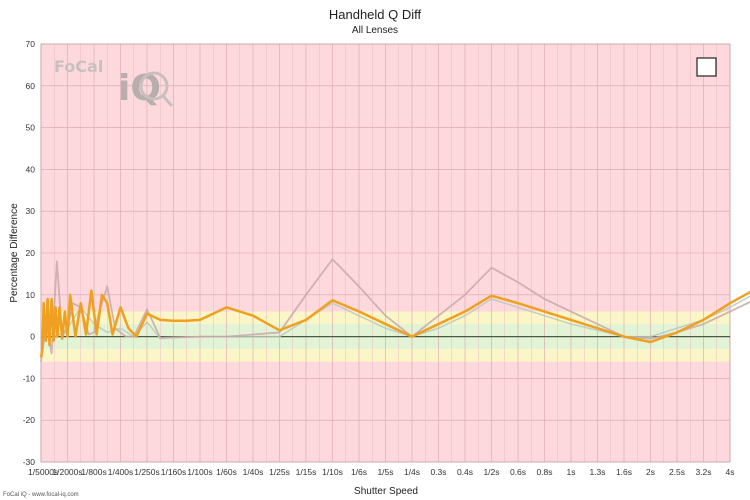 This screenshot has width=750, height=500. I want to click on x-tick-label: 2s, so click(650, 472).